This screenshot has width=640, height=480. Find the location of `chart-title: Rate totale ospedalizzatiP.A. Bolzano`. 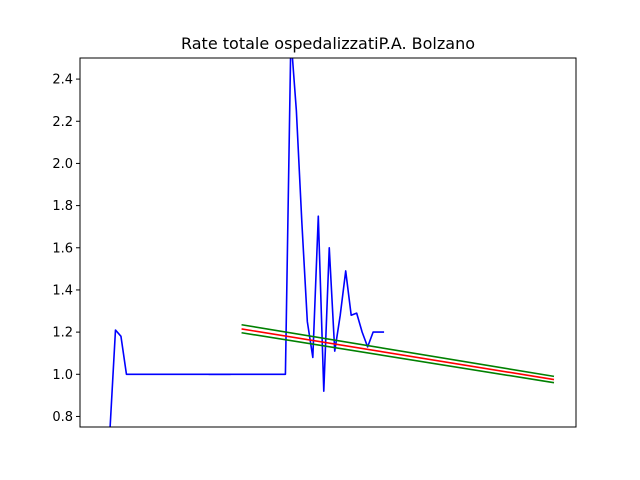

chart-title: Rate totale ospedalizzatiP.A. Bolzano is located at coordinates (328, 43).